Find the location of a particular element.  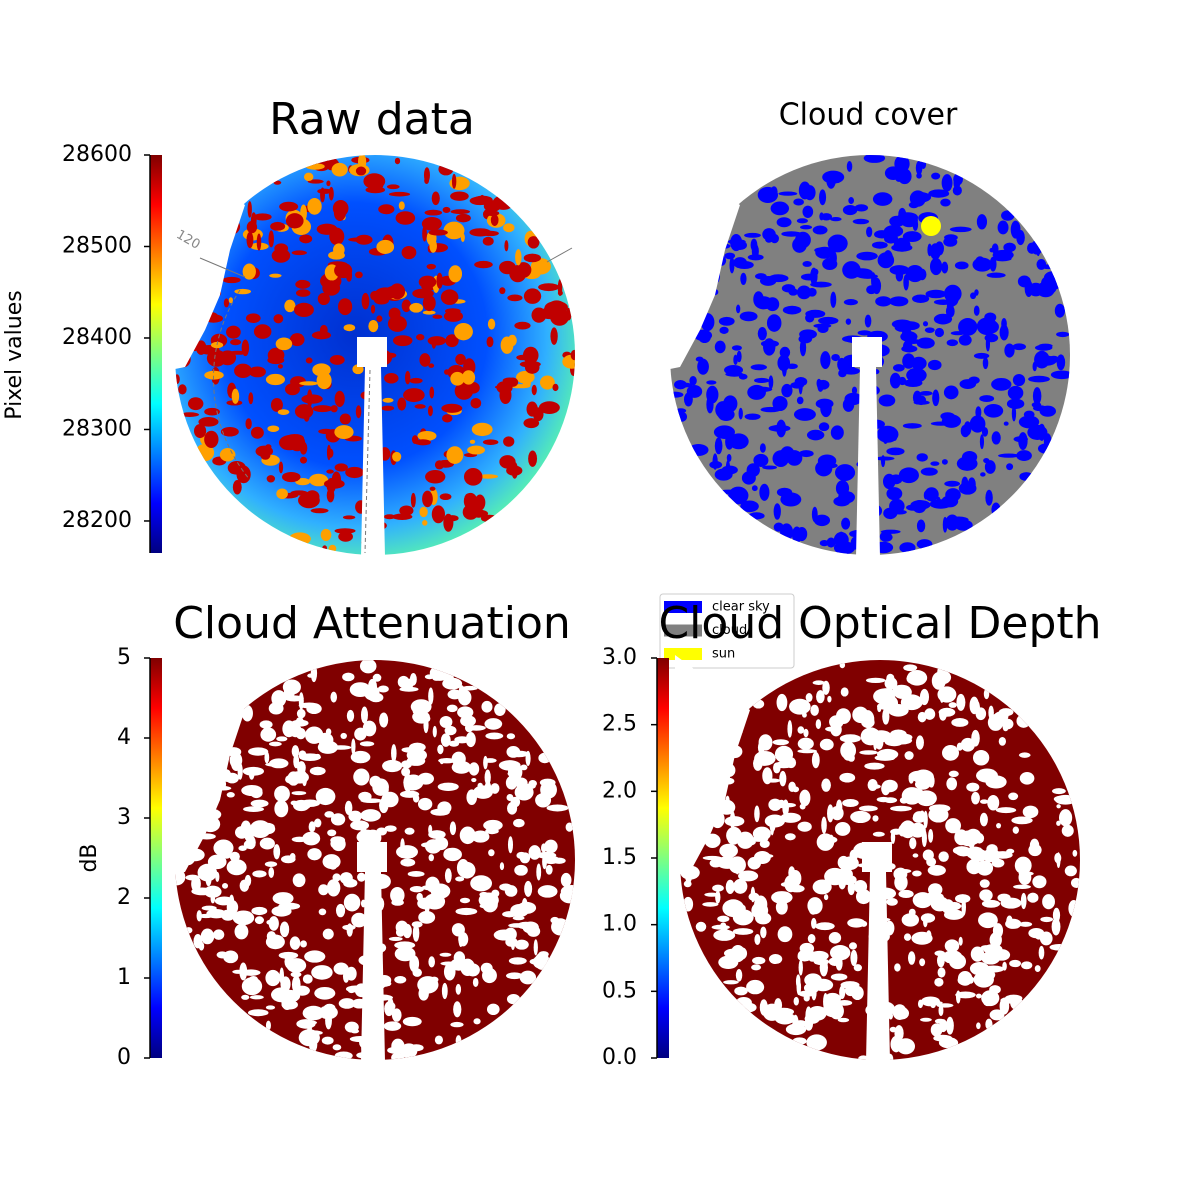

overlay-line is located at coordinates (291, 421).